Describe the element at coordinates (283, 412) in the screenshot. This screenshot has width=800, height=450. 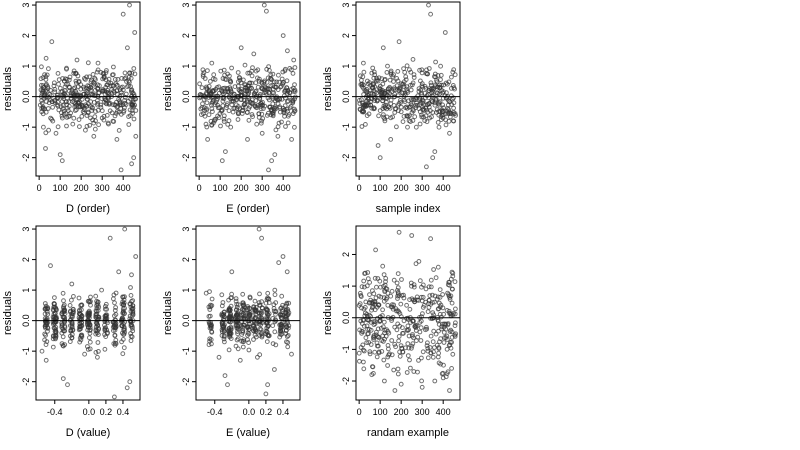
I see `x-tick-label: 0.4` at that location.